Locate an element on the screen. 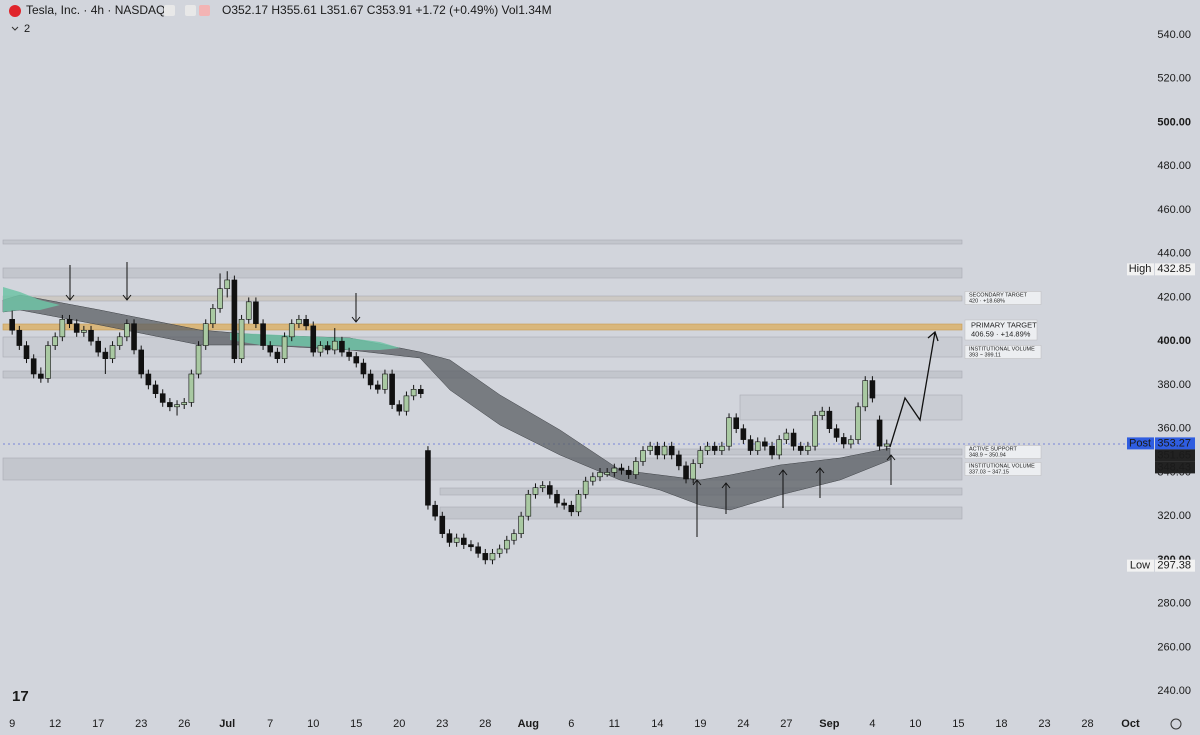 This screenshot has width=1200, height=735. y-tick-label: 460.00 is located at coordinates (1174, 210).